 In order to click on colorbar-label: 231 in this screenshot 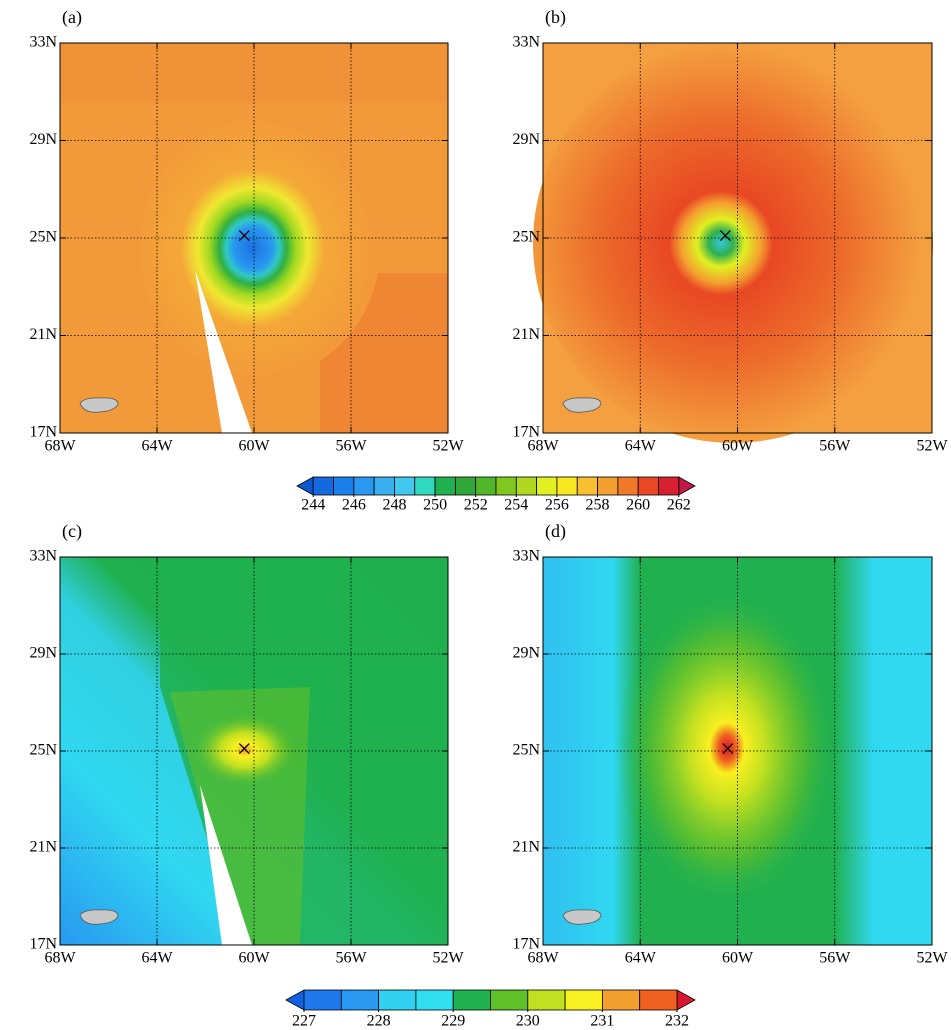, I will do `click(602, 1021)`.